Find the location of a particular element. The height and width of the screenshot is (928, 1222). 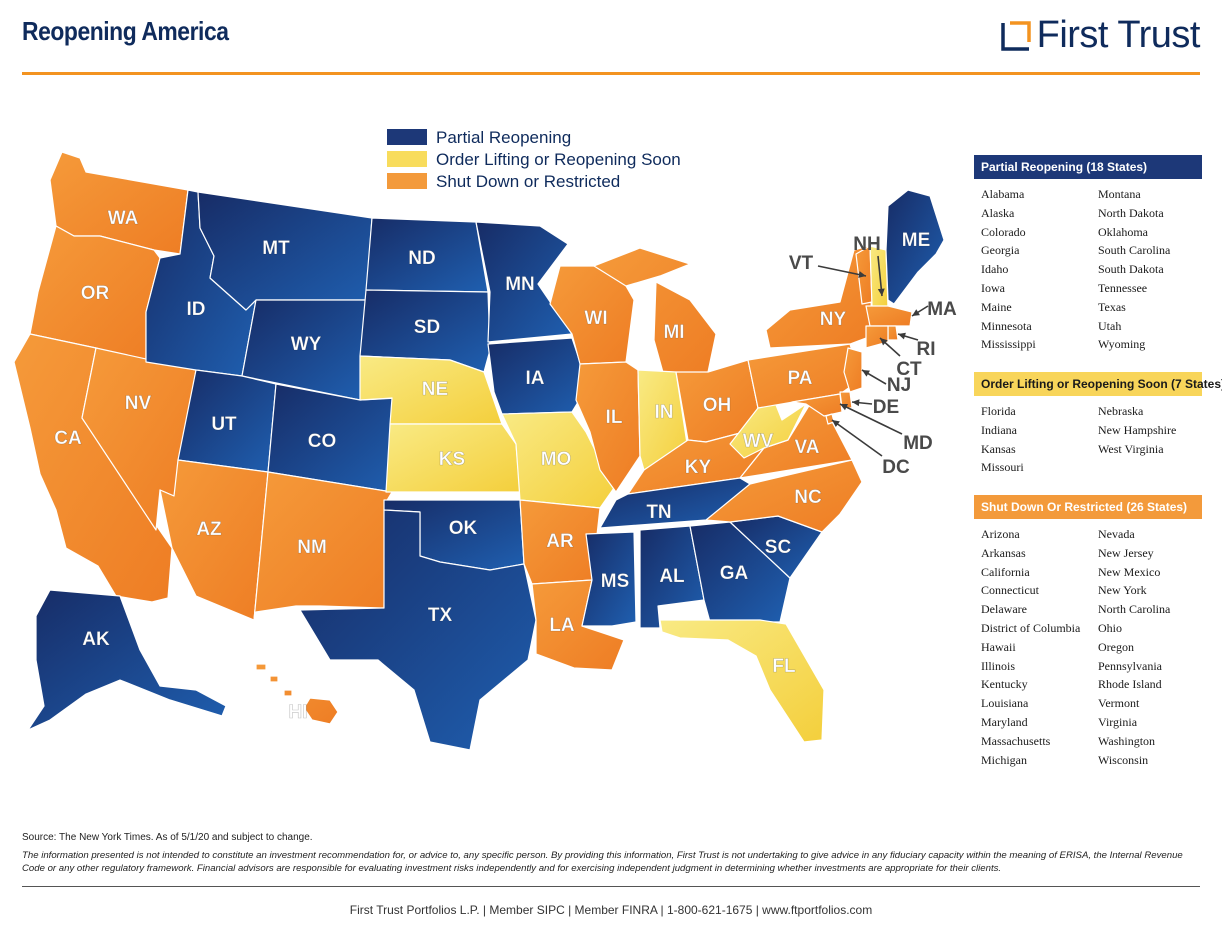

state-list-item: North Carolina is located at coordinates (1134, 609).